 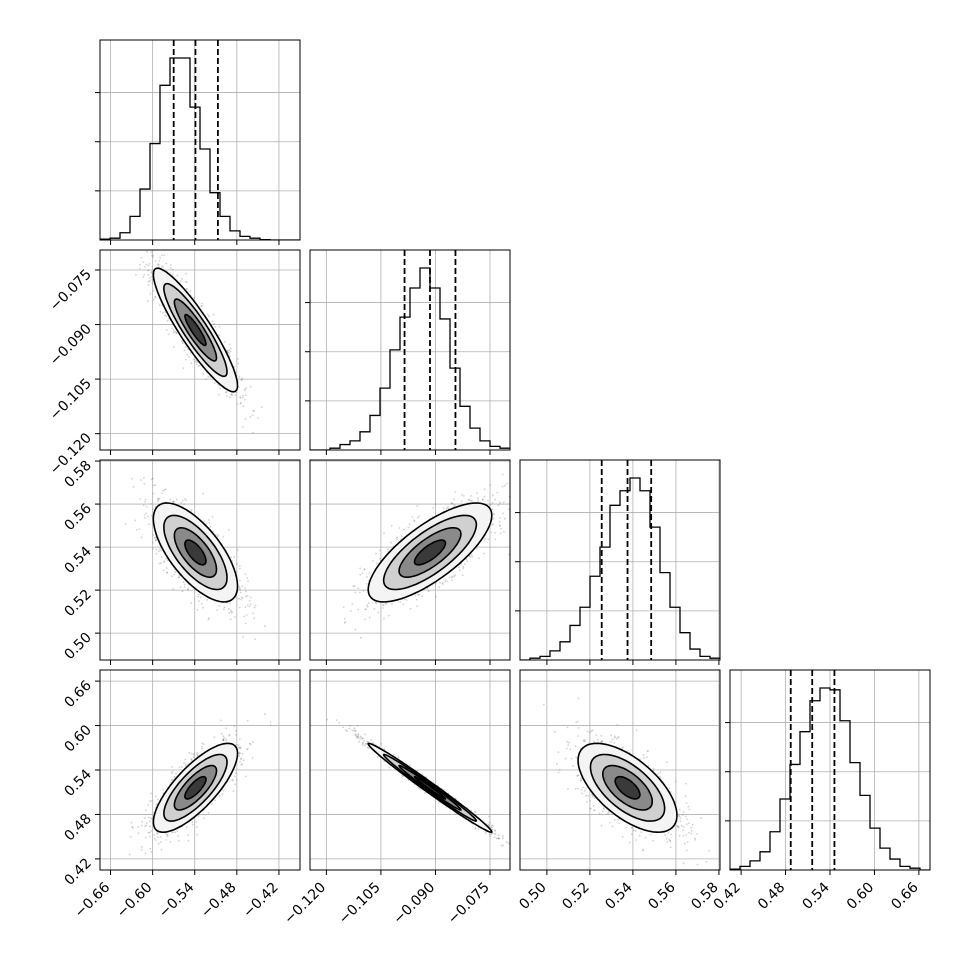 I want to click on contour-line, so click(x=430, y=552).